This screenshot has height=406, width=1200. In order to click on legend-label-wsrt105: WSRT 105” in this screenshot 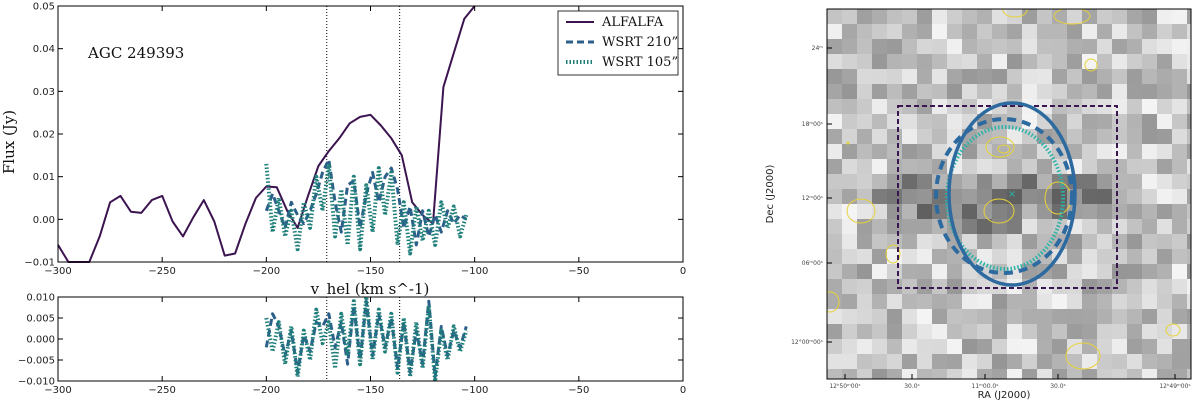, I will do `click(640, 62)`.